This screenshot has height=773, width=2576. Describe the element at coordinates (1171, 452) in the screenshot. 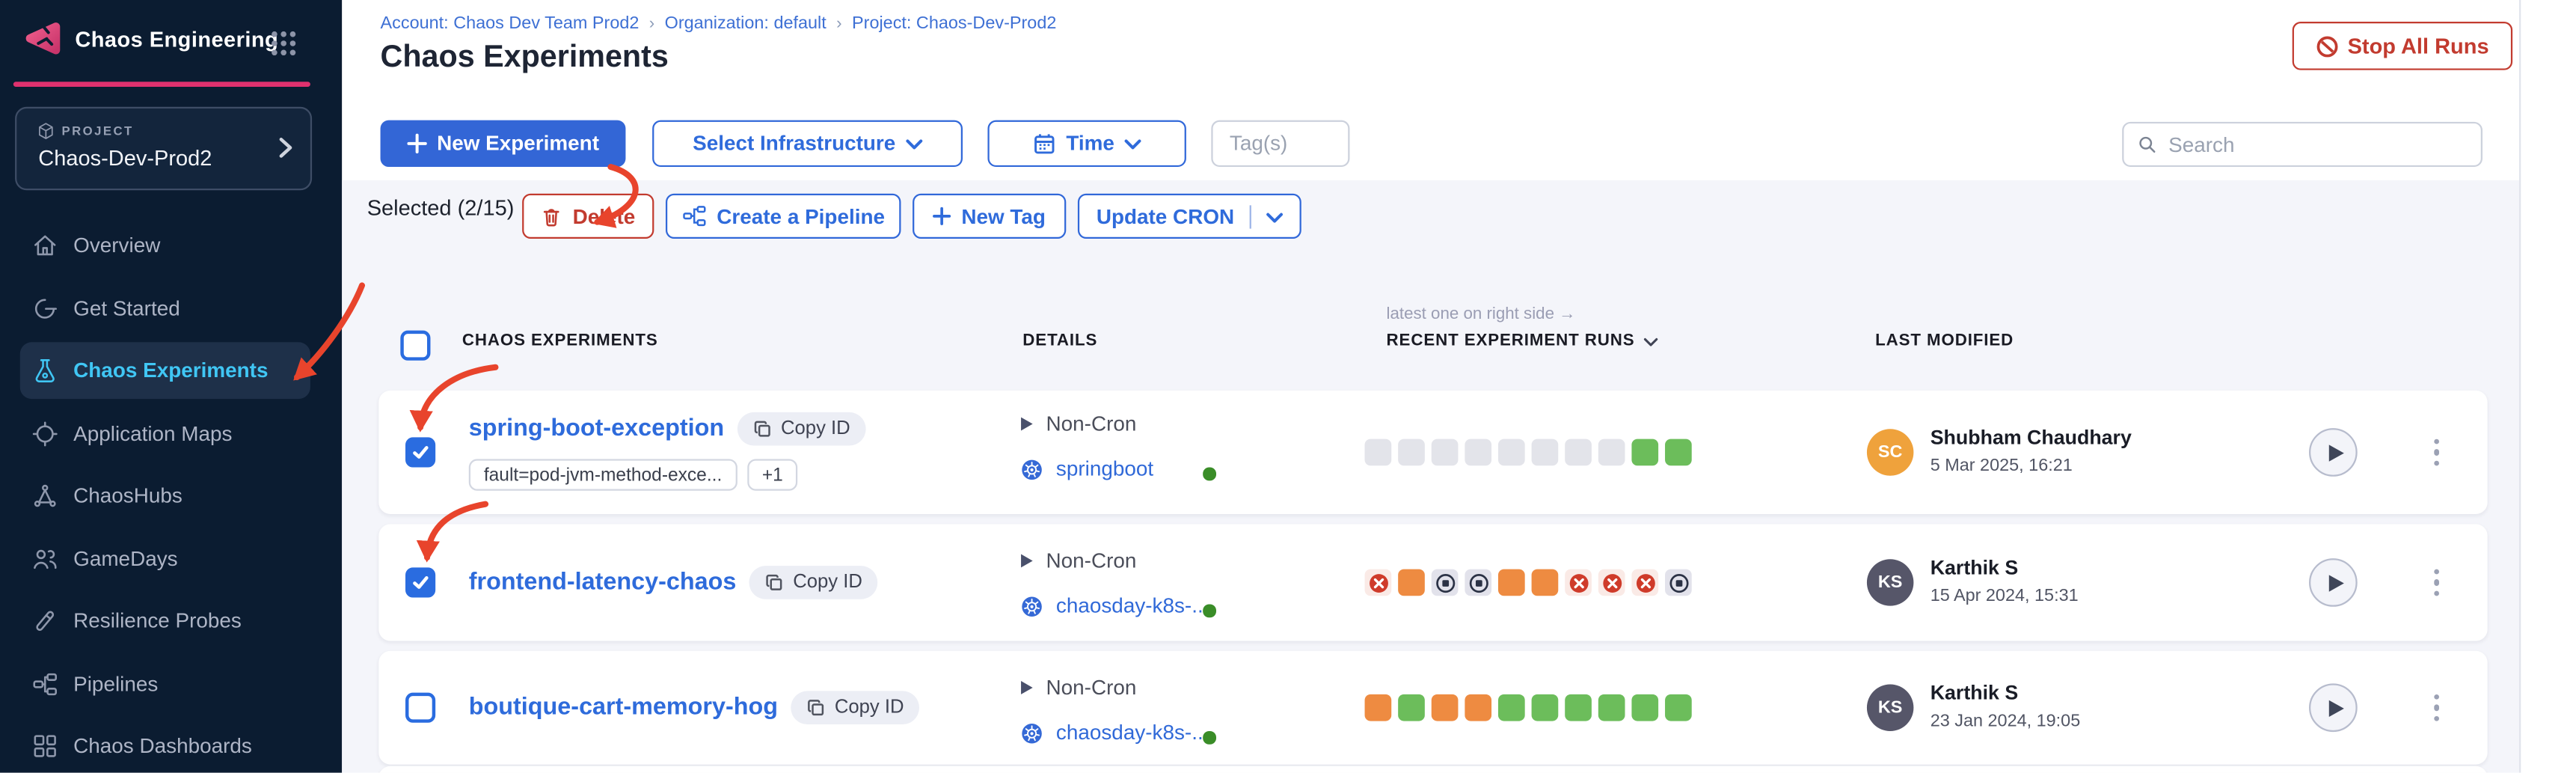

I see `row-details: Non-Cron springboot` at that location.